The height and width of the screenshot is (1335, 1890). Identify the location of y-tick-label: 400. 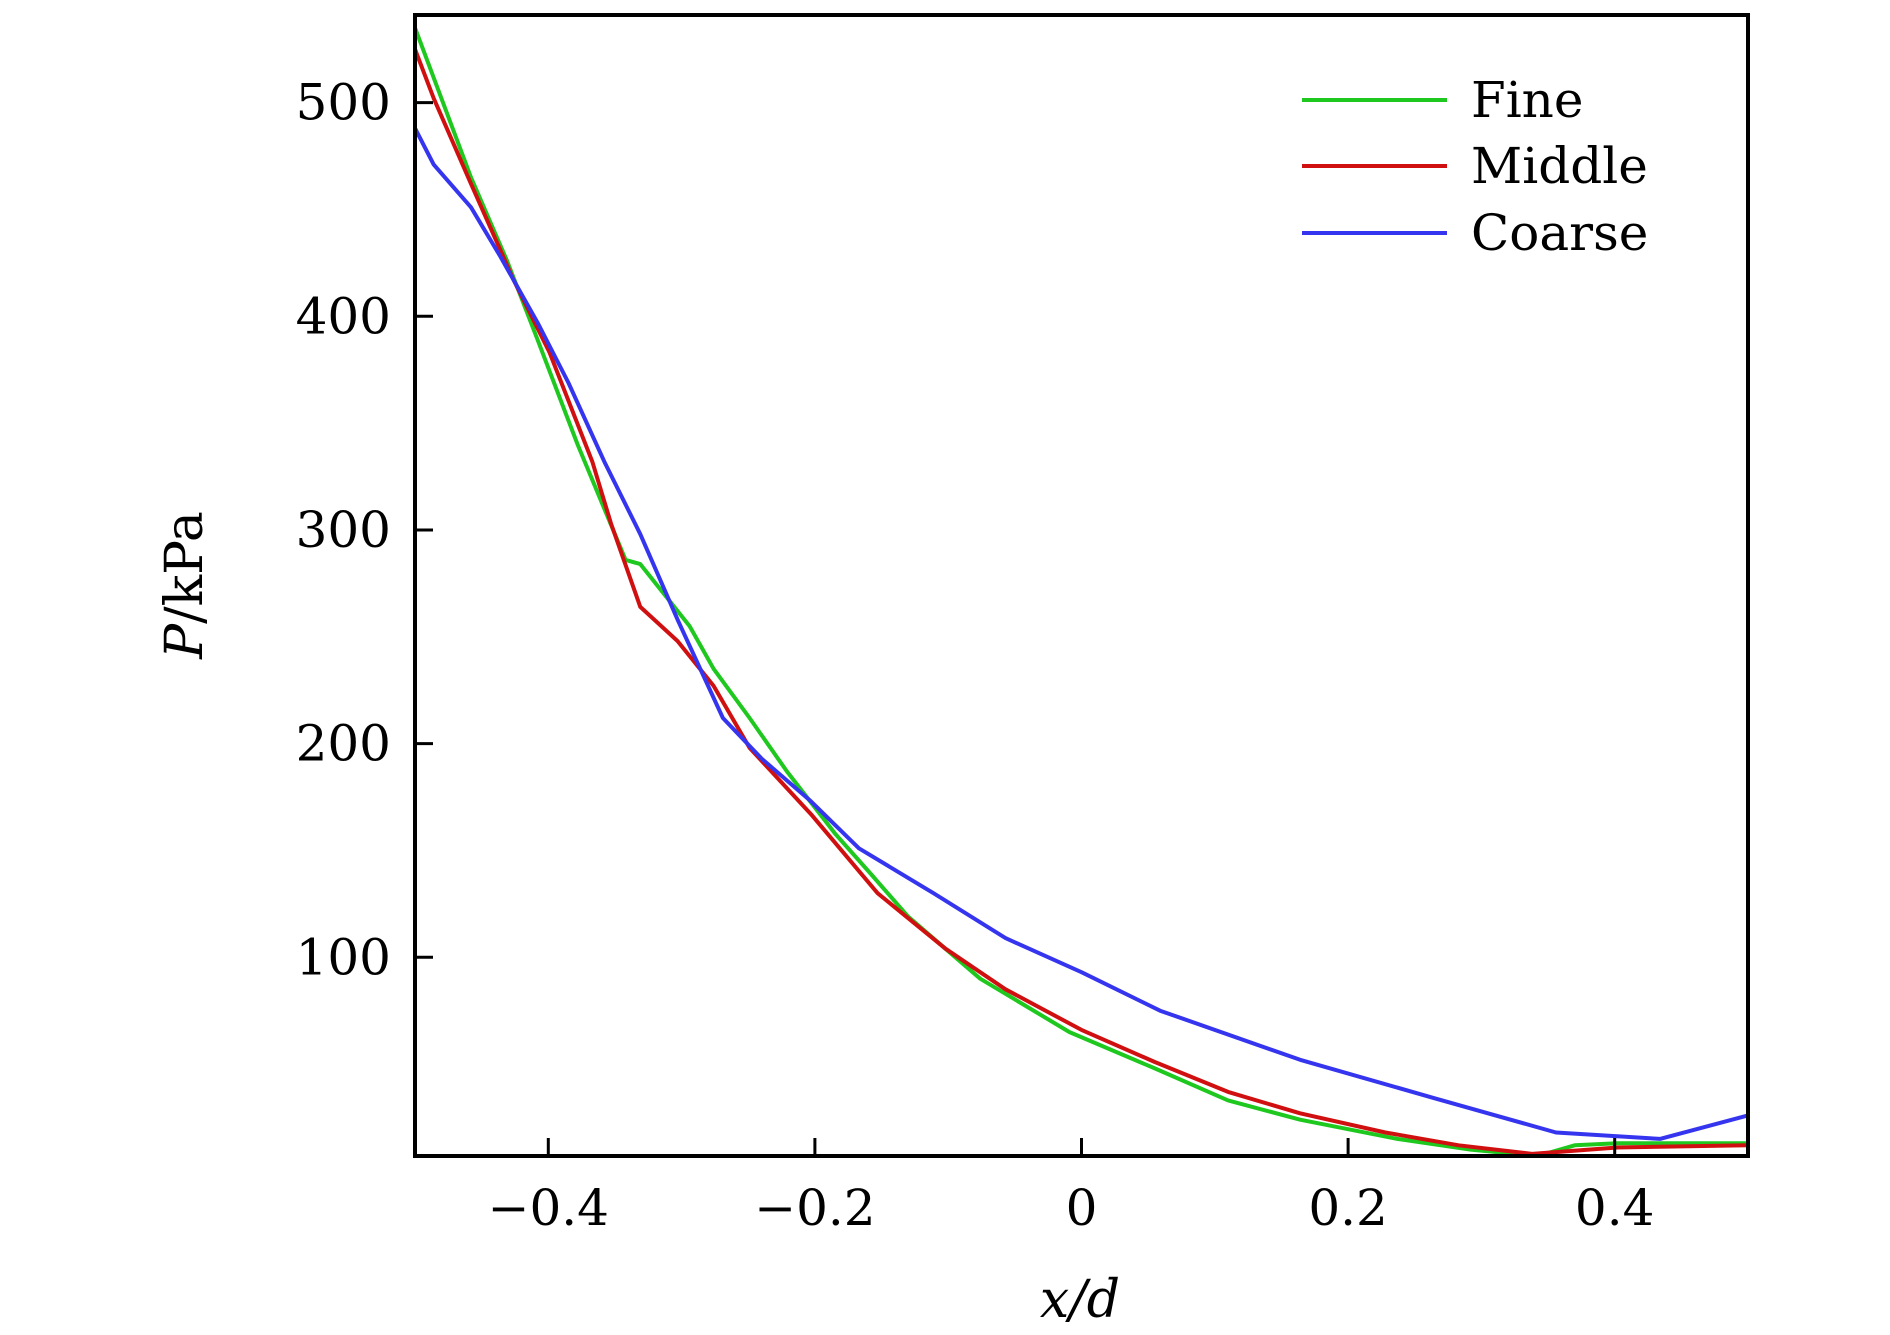
(343, 316).